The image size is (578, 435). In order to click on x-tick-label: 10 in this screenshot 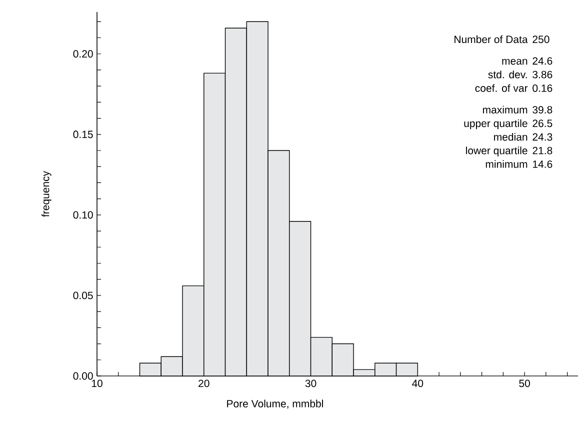, I will do `click(97, 384)`.